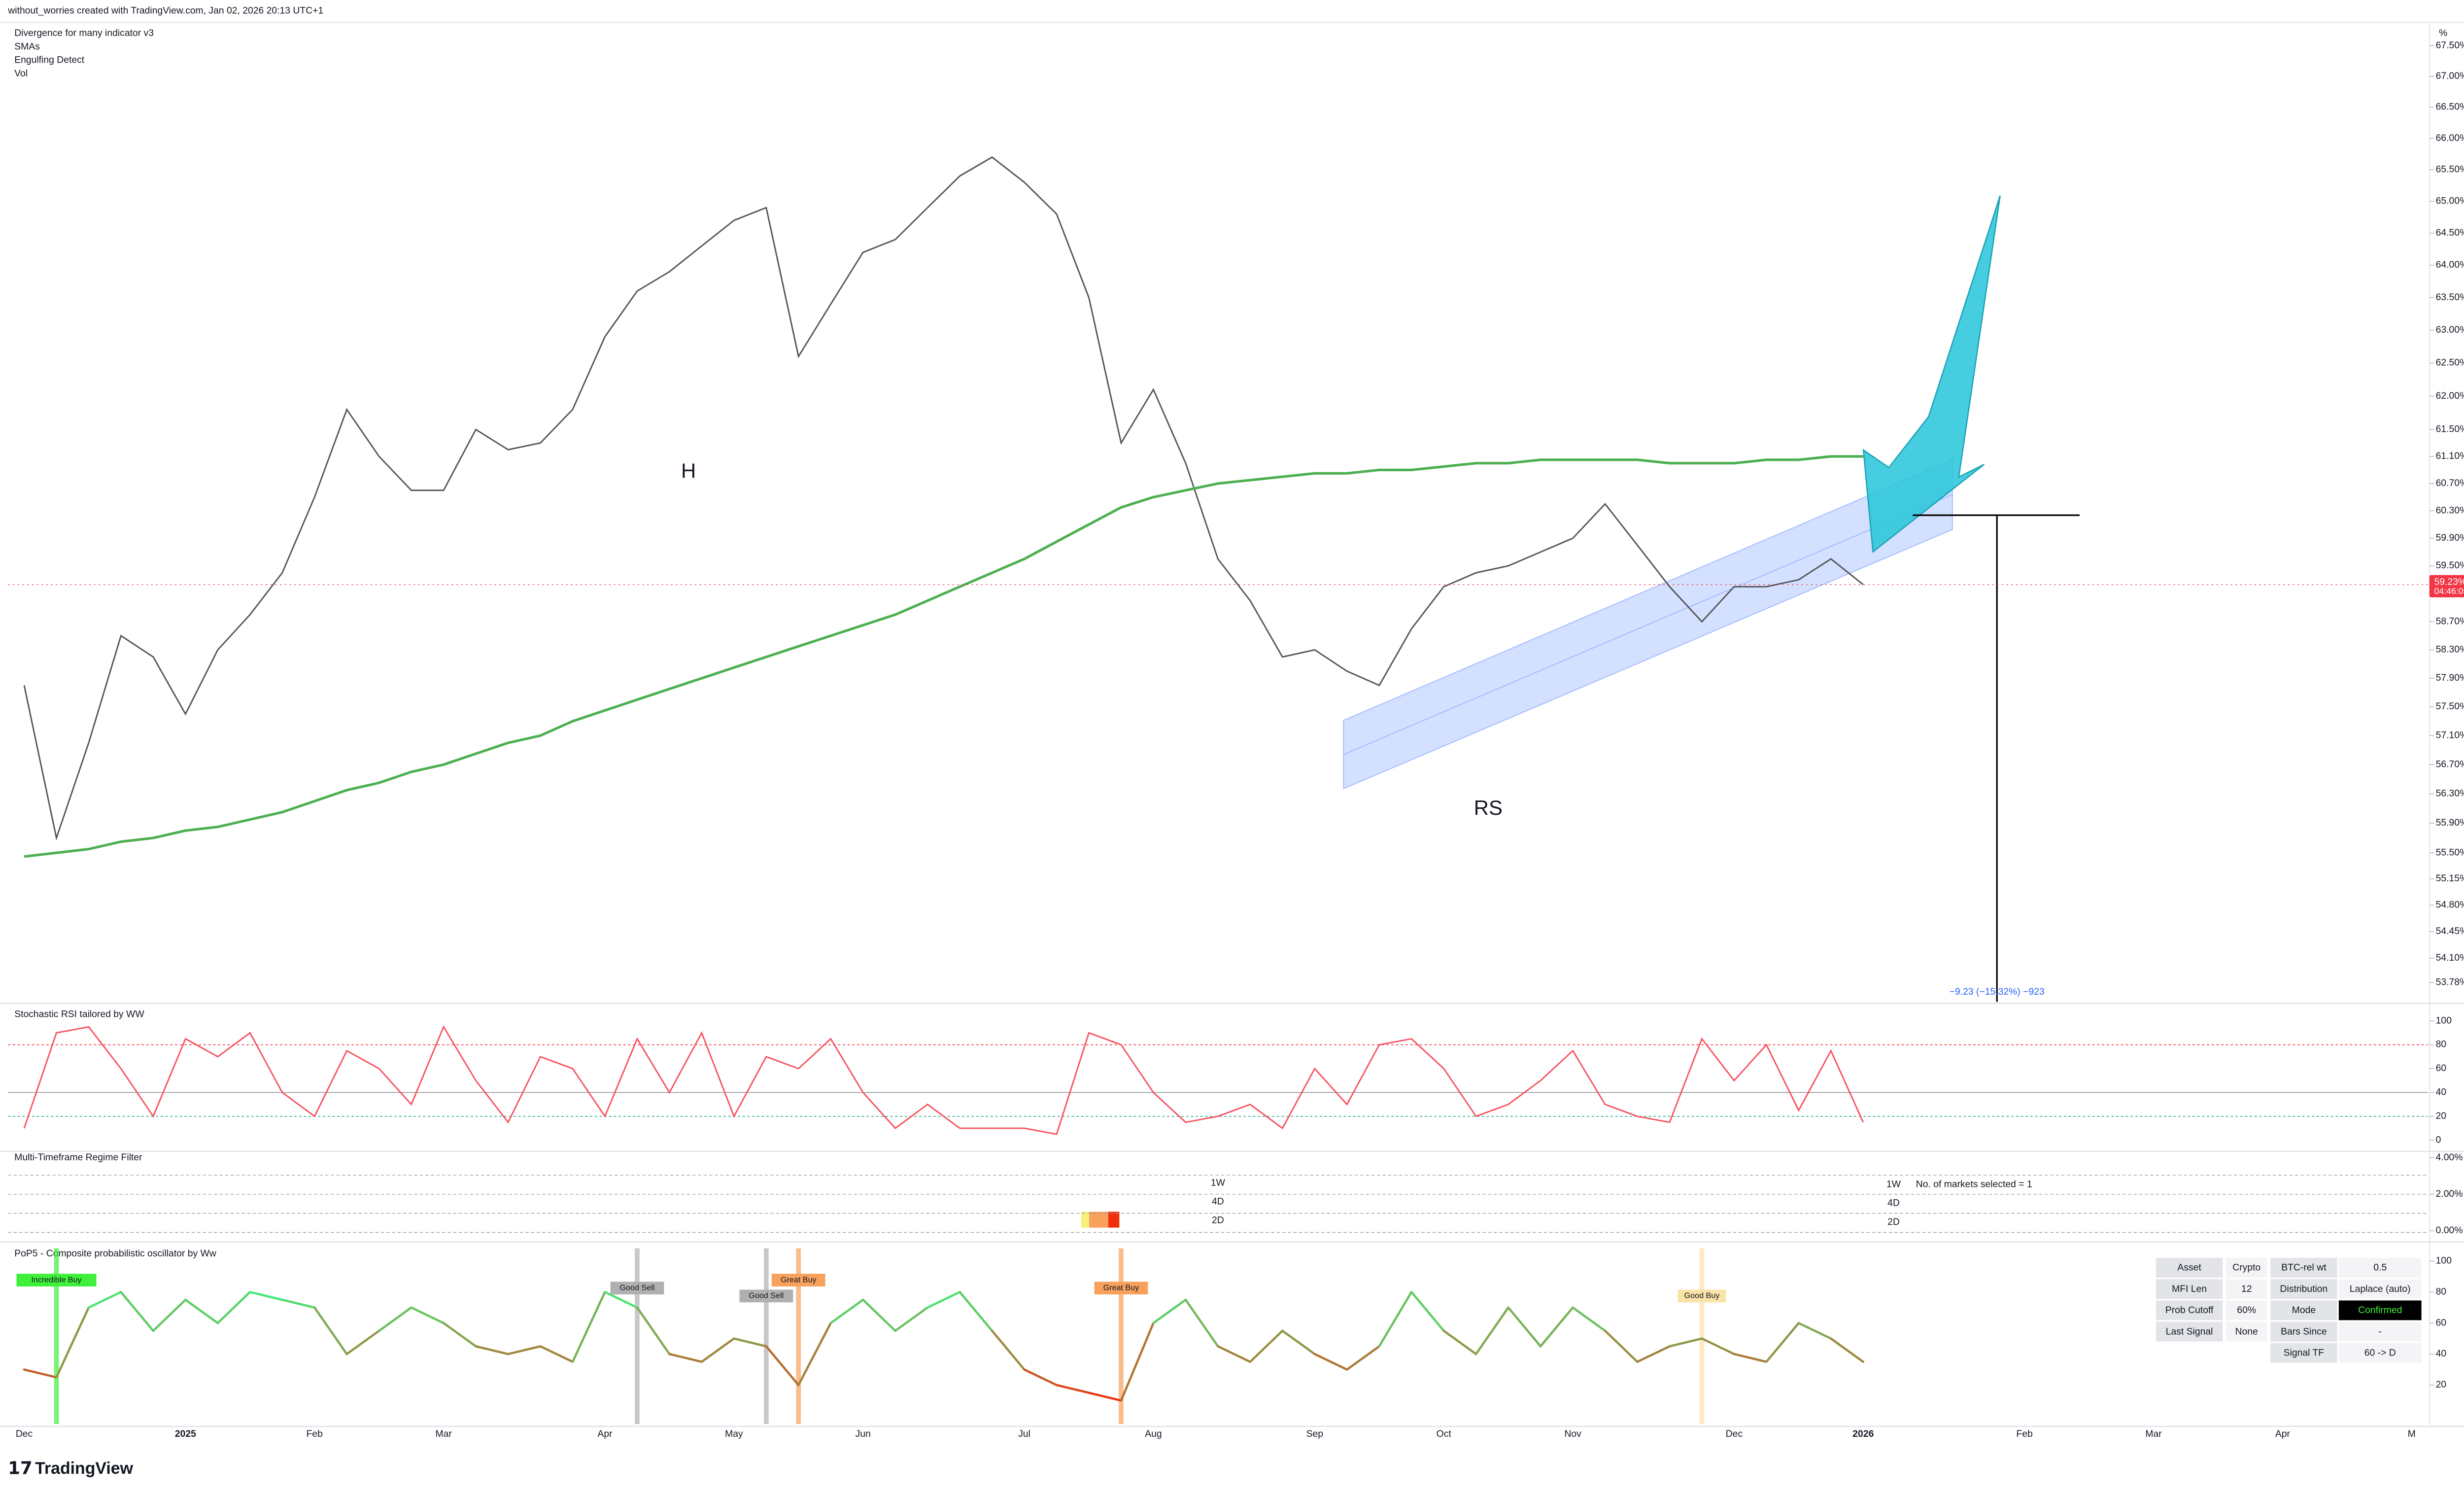 The height and width of the screenshot is (1494, 2464). Describe the element at coordinates (185, 1433) in the screenshot. I see `x-tick-label: 2025` at that location.